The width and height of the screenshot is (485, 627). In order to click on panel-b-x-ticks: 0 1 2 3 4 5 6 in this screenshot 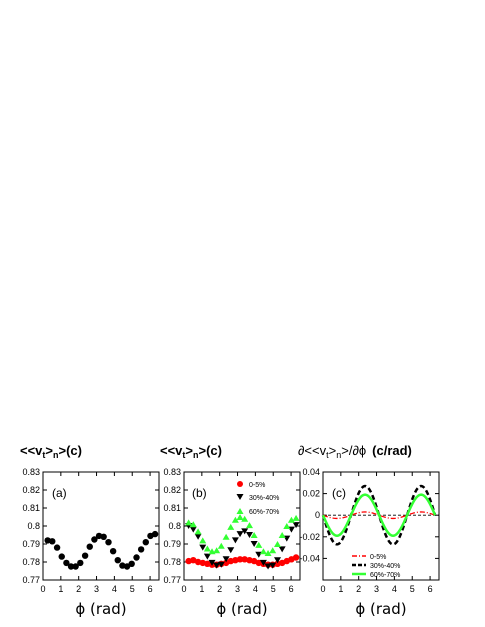, I will do `click(237, 533)`.